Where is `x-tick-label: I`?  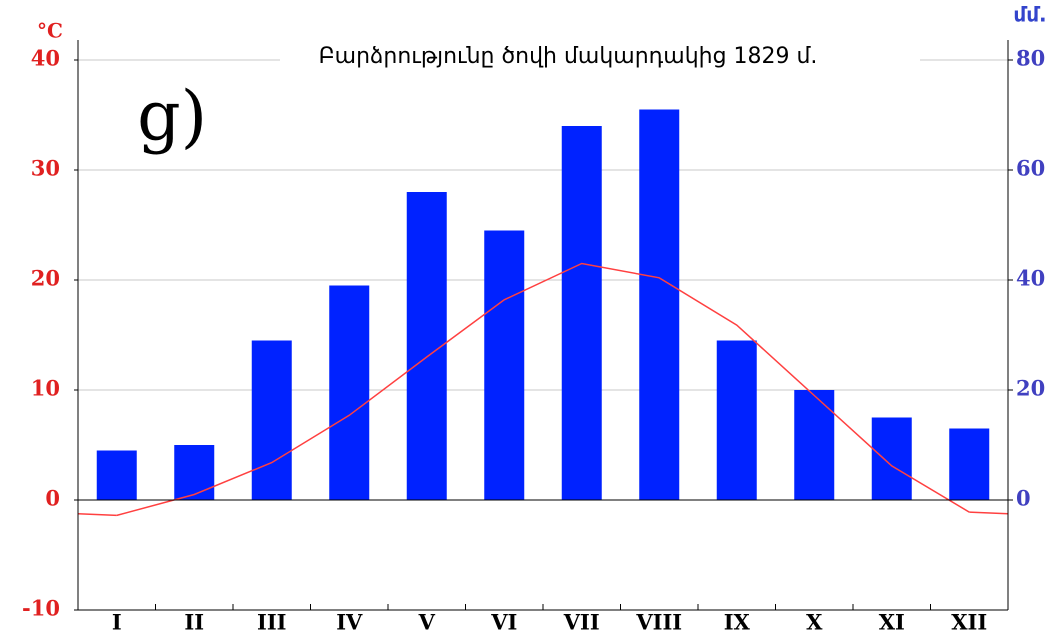 x-tick-label: I is located at coordinates (117, 622).